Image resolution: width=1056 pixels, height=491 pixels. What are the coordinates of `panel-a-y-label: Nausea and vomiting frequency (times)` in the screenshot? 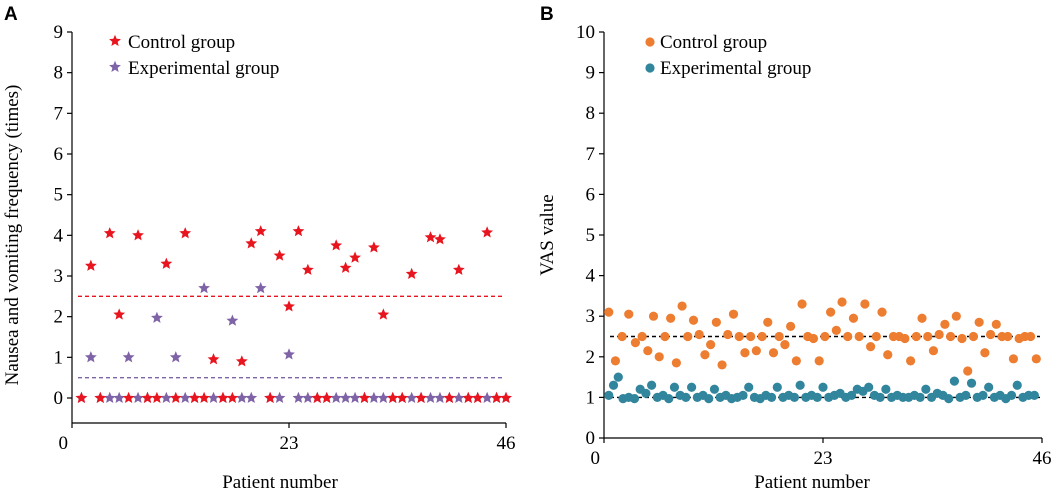 It's located at (12, 235).